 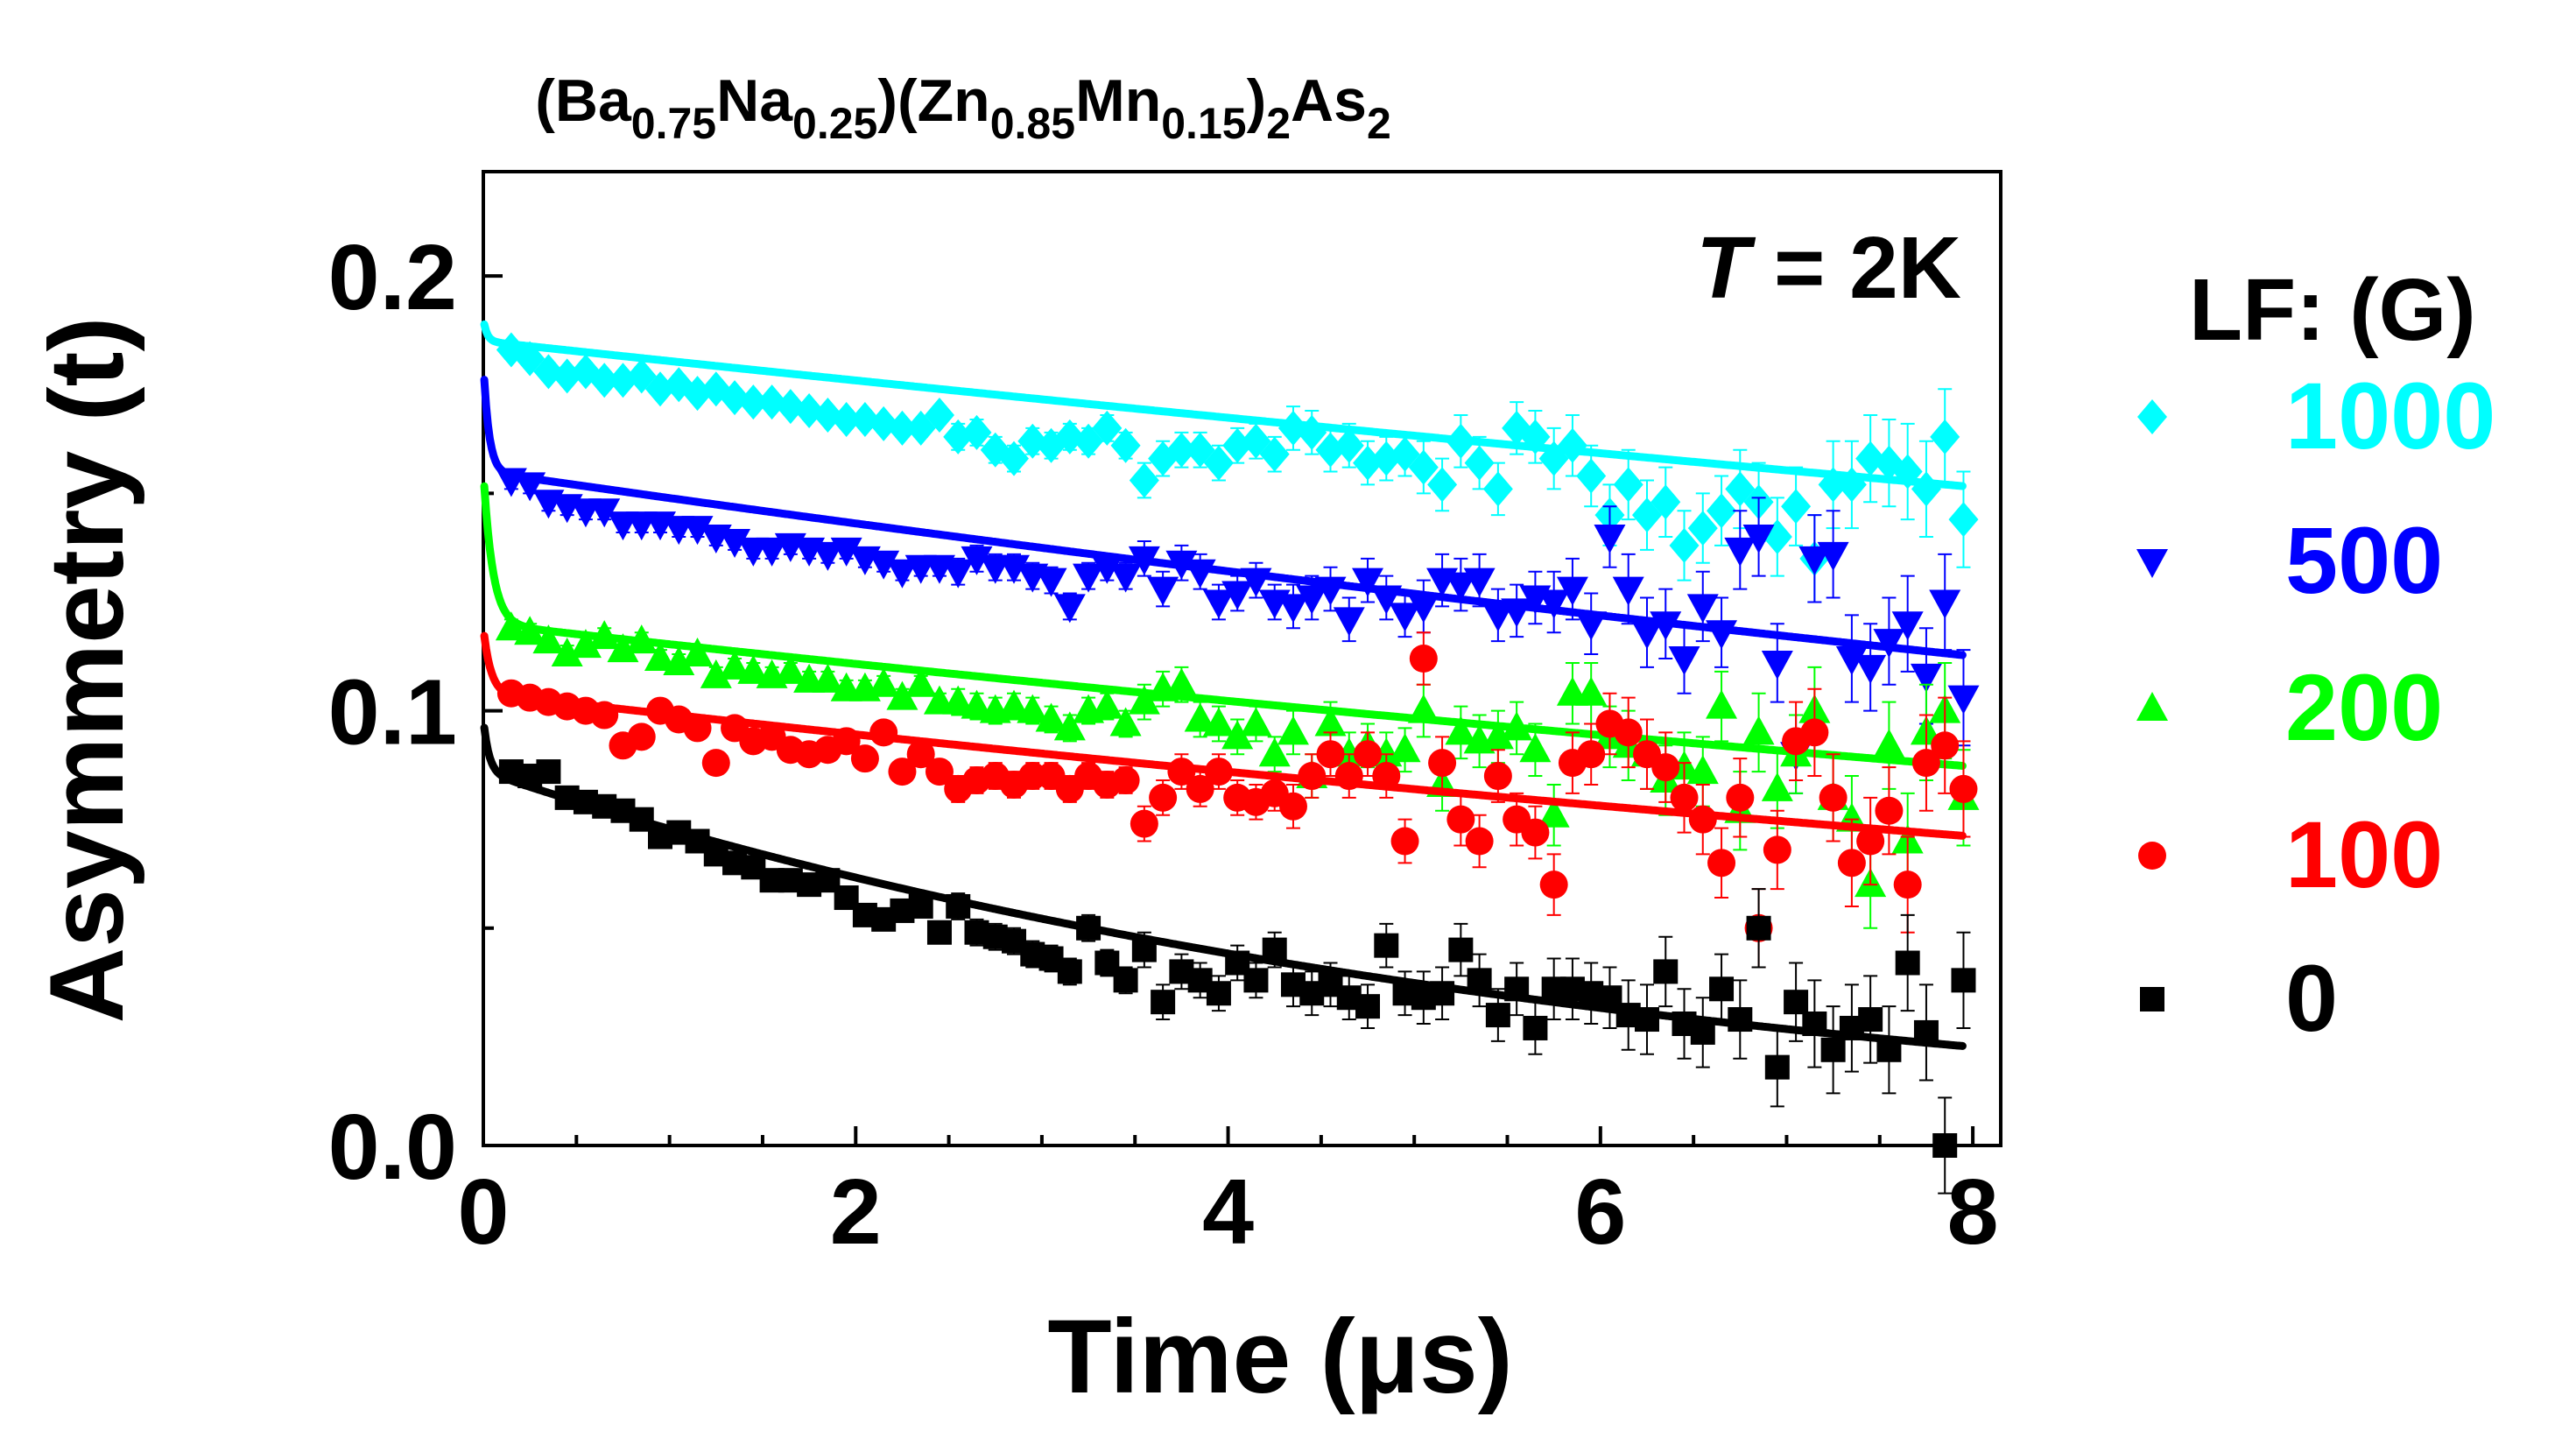 I want to click on title-subscript: 0.25, so click(x=834, y=123).